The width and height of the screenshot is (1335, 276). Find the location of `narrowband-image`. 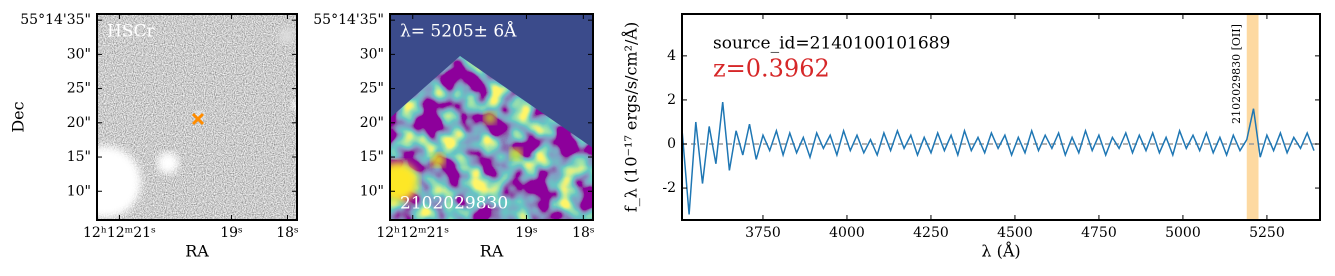

narrowband-image is located at coordinates (491, 117).